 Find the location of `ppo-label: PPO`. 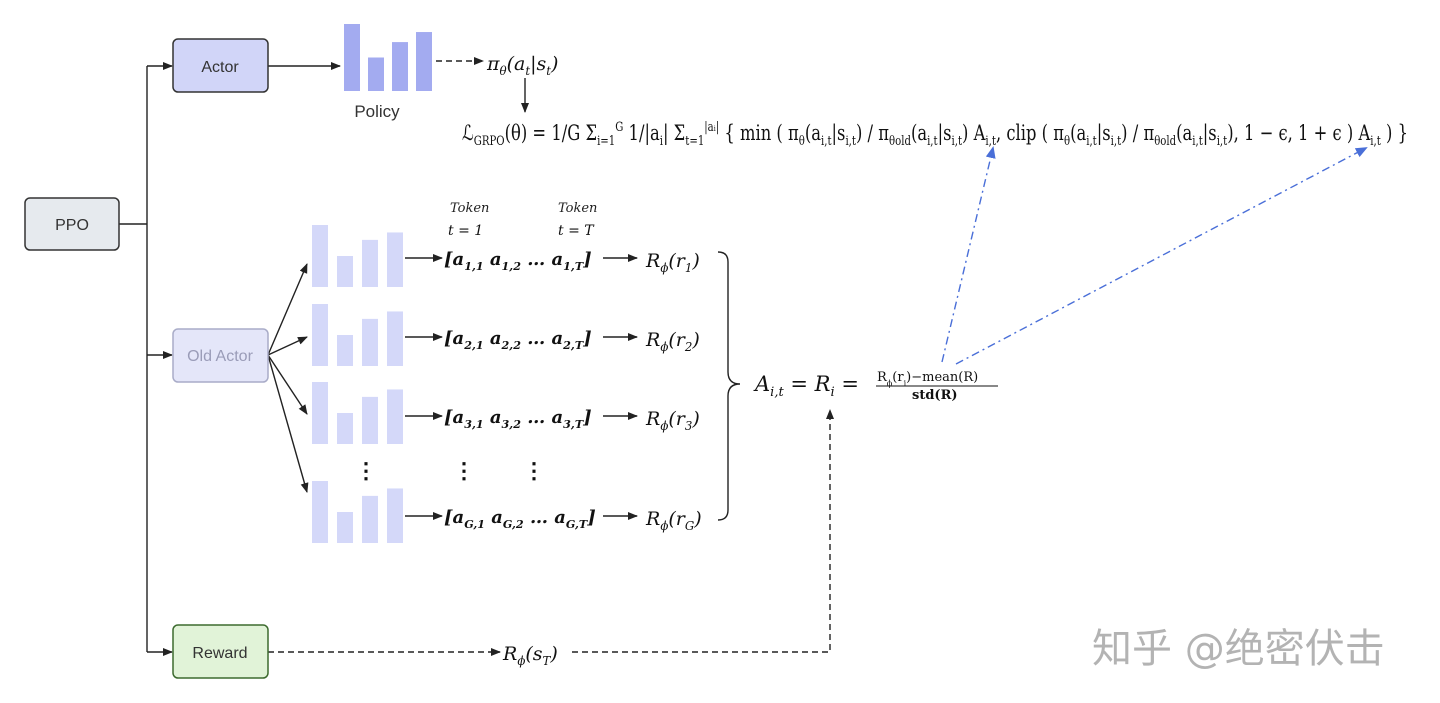

ppo-label: PPO is located at coordinates (72, 225).